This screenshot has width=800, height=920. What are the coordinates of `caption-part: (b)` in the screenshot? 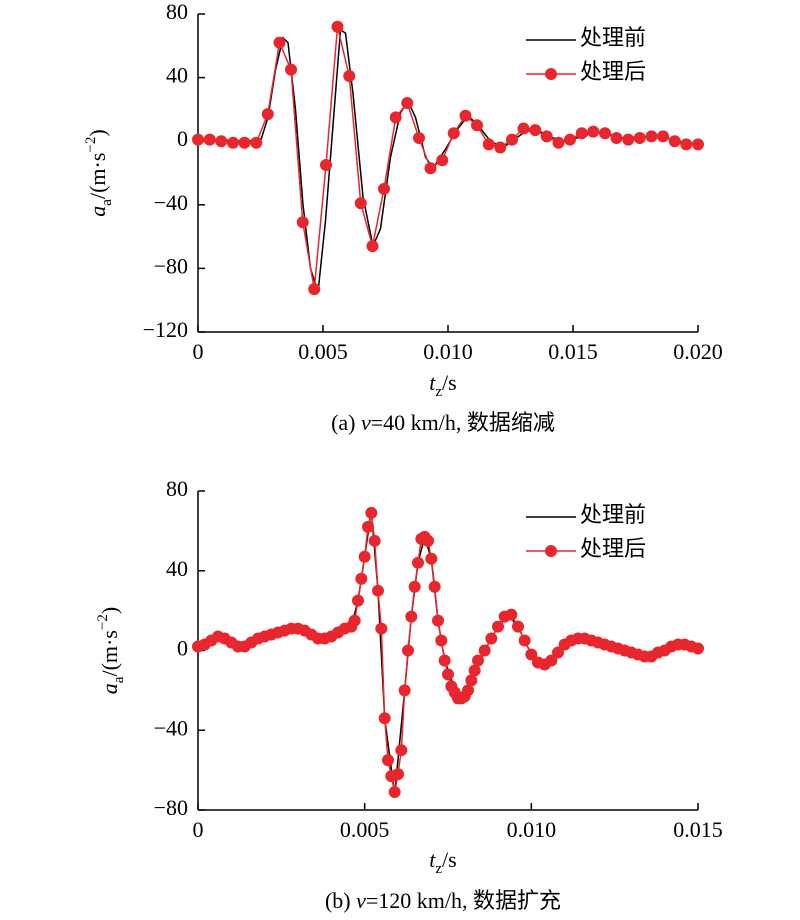 It's located at (340, 900).